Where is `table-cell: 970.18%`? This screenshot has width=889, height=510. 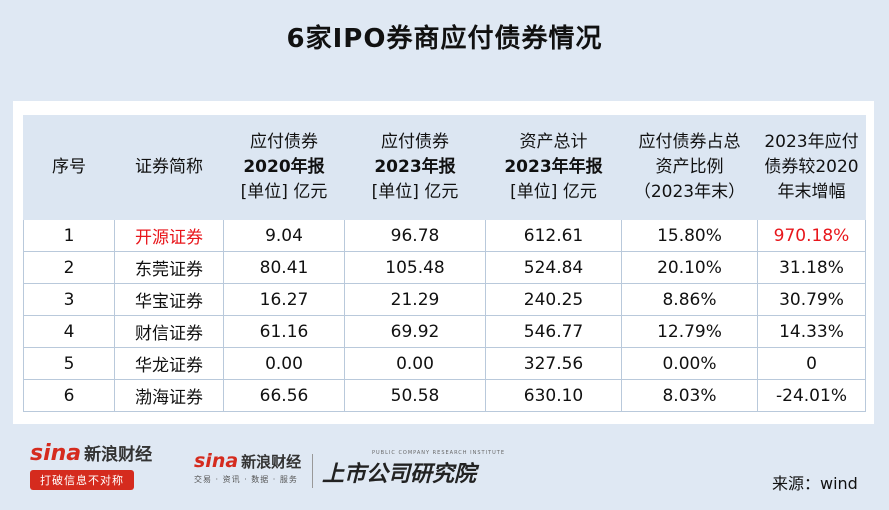
table-cell: 970.18% is located at coordinates (811, 235).